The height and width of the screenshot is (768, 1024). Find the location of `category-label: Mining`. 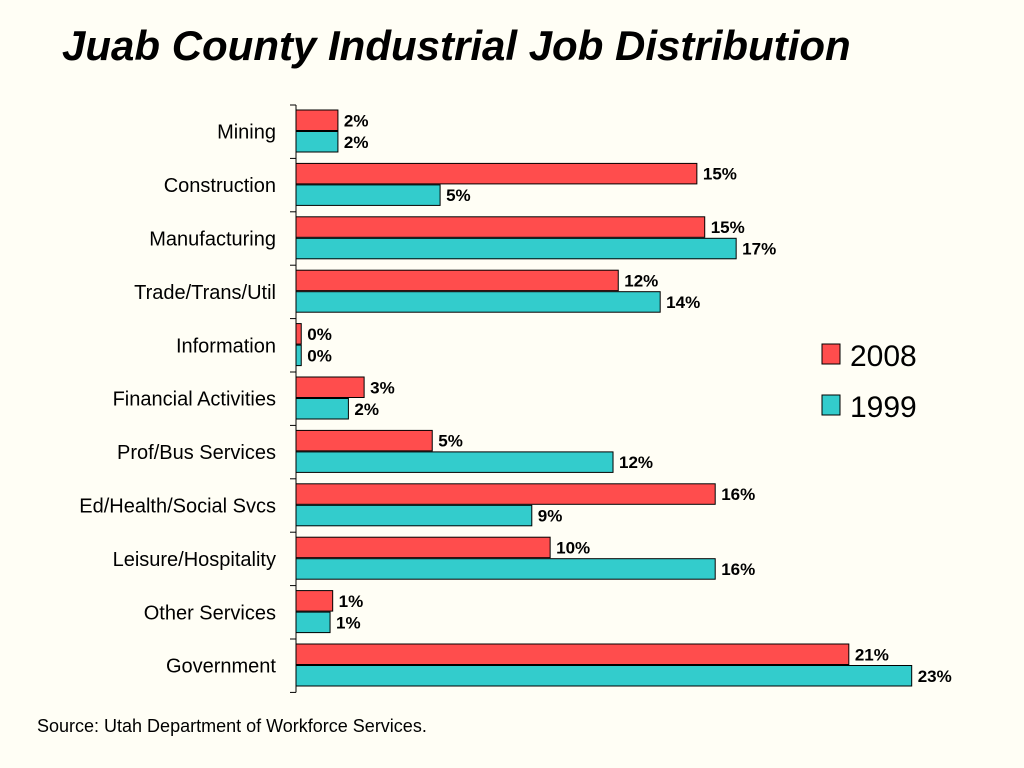

category-label: Mining is located at coordinates (246, 133).